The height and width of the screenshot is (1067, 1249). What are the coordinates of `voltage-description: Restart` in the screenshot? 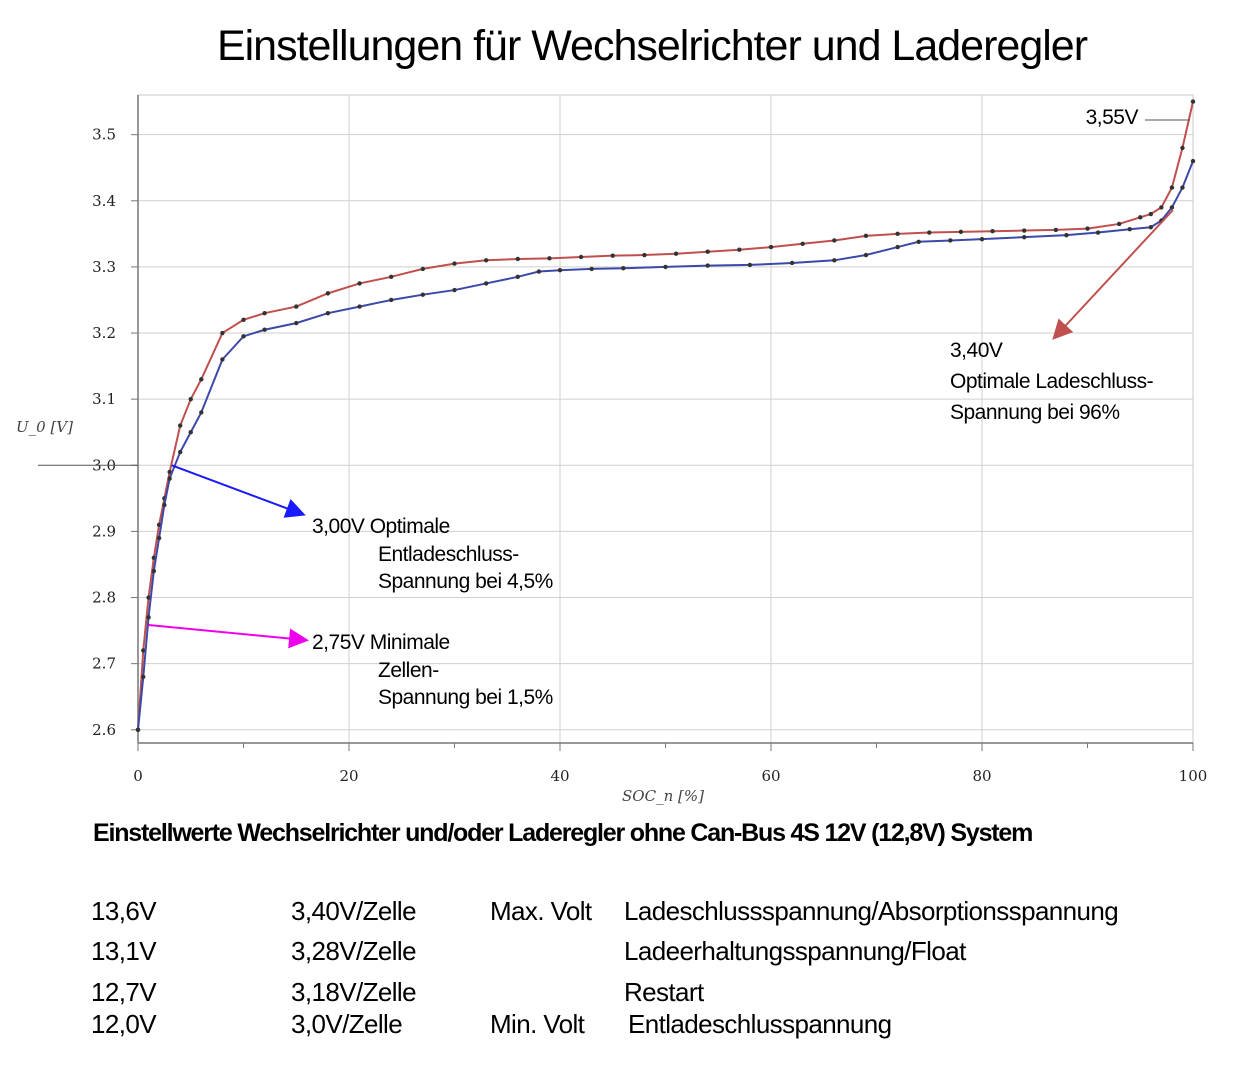 It's located at (664, 992).